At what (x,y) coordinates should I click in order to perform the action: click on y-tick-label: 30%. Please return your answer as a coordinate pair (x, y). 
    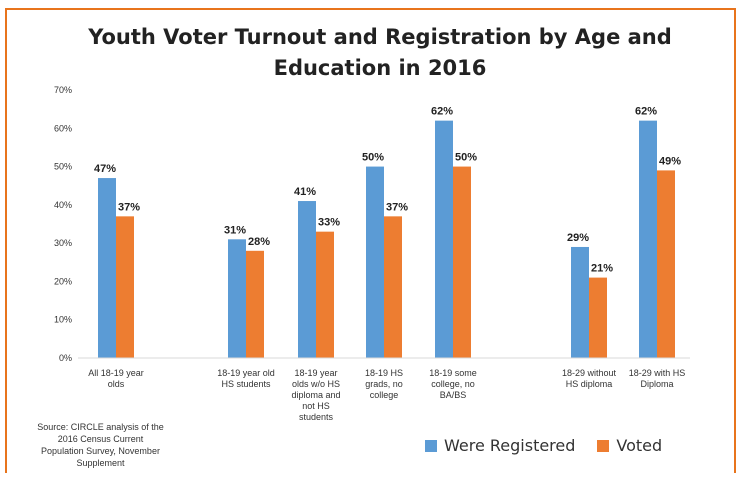
    Looking at the image, I should click on (63, 243).